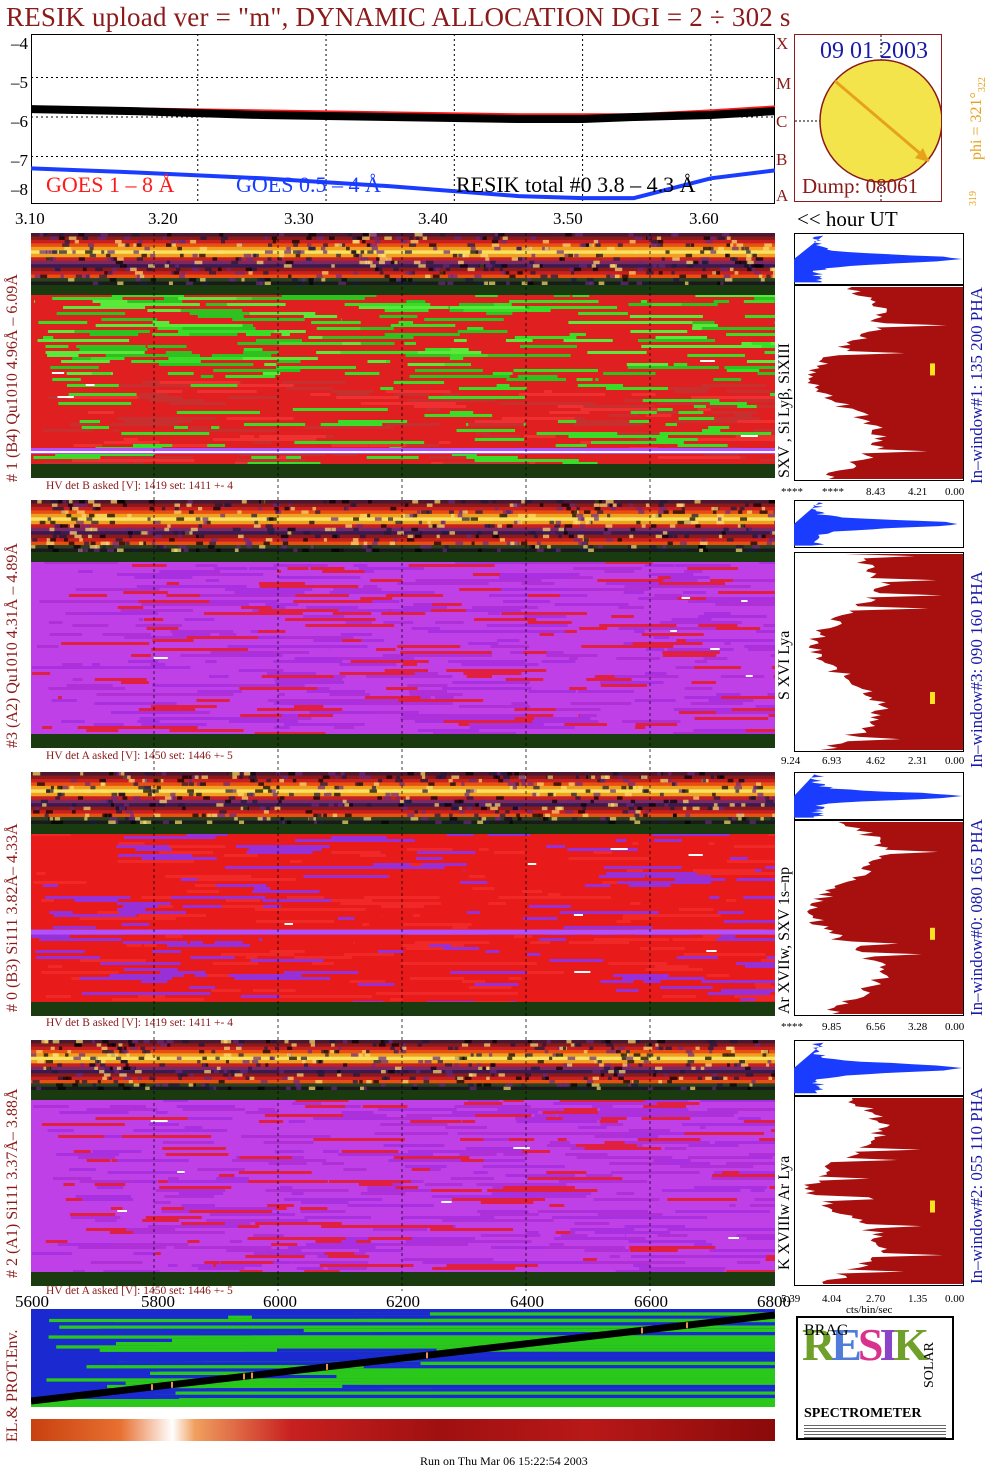 This screenshot has width=1004, height=1476. What do you see at coordinates (875, 1378) in the screenshot?
I see `resik-logo: RESIK BRAG SOLAR SPECTROMETER` at bounding box center [875, 1378].